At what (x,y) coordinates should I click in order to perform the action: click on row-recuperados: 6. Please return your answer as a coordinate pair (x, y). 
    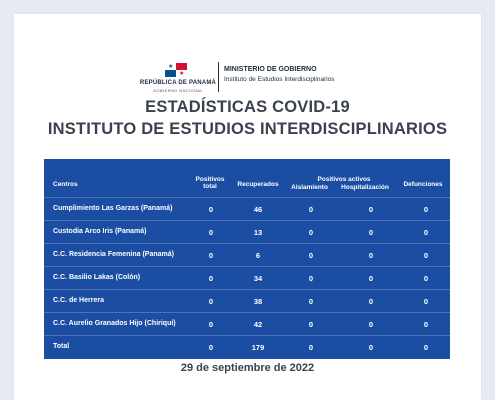
    Looking at the image, I should click on (258, 255).